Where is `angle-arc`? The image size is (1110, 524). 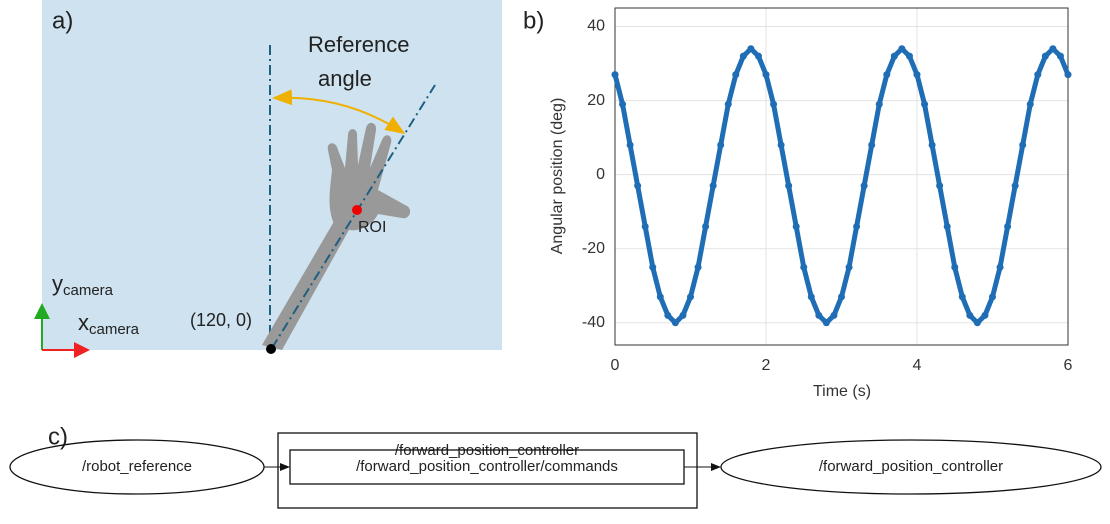
angle-arc is located at coordinates (339, 112).